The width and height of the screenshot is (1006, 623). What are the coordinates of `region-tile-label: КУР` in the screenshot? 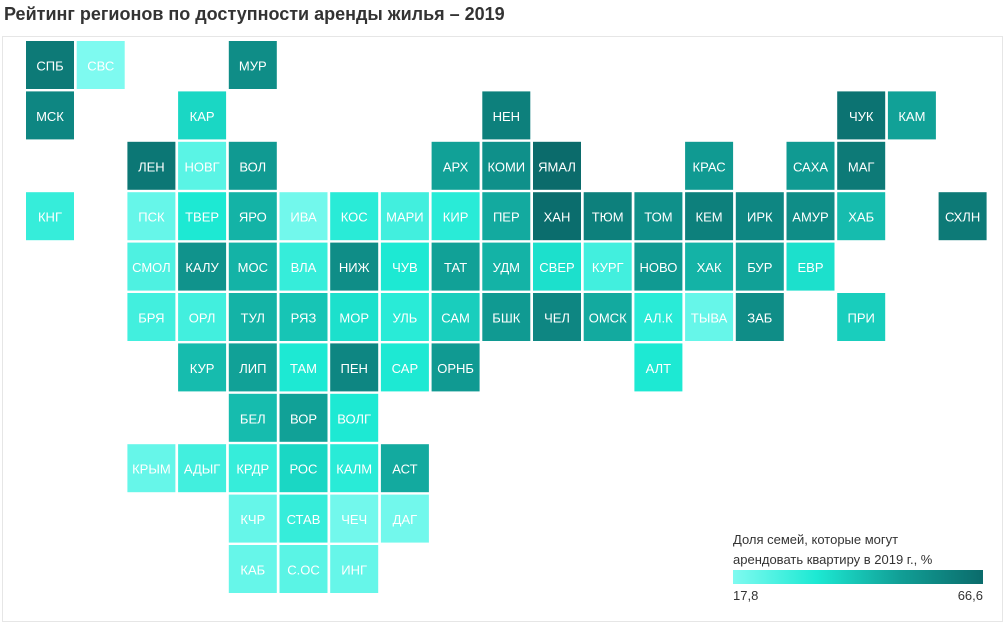 It's located at (202, 368).